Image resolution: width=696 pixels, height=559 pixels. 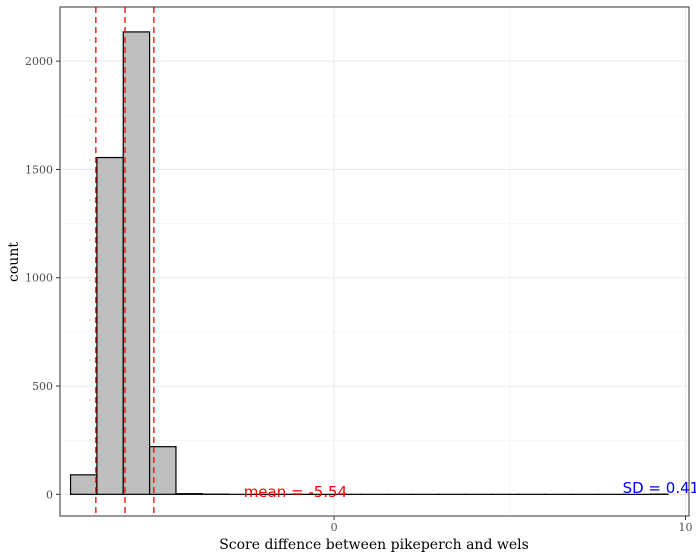 I want to click on y-tick-label: 2000, so click(x=39, y=61).